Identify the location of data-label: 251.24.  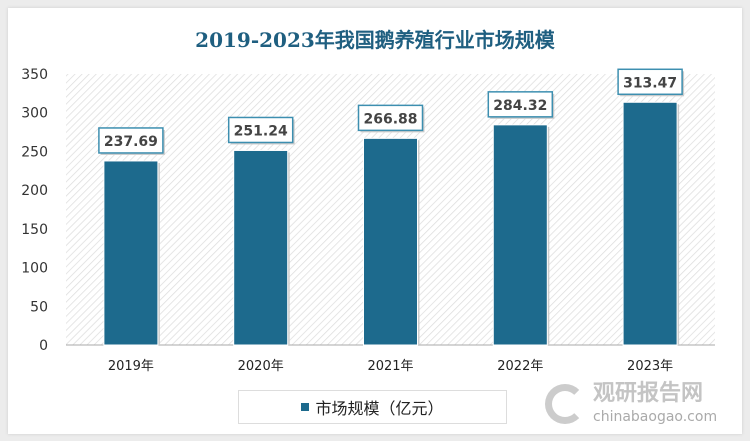
(261, 131).